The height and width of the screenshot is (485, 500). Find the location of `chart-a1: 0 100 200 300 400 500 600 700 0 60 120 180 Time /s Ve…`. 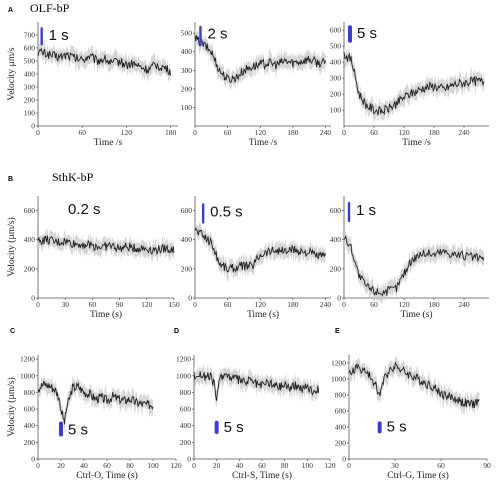

chart-a1: 0 100 200 300 400 500 600 700 0 60 120 180 Time /s Ve… is located at coordinates (92, 85).